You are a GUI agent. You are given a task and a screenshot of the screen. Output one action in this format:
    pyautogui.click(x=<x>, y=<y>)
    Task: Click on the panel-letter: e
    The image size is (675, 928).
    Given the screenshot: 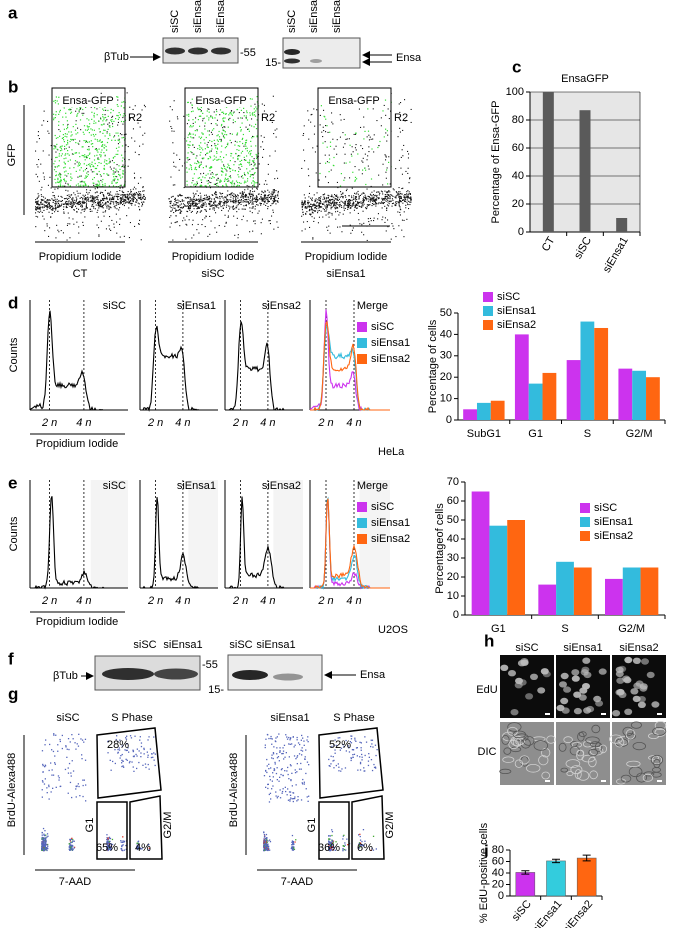 What is the action you would take?
    pyautogui.click(x=12, y=482)
    